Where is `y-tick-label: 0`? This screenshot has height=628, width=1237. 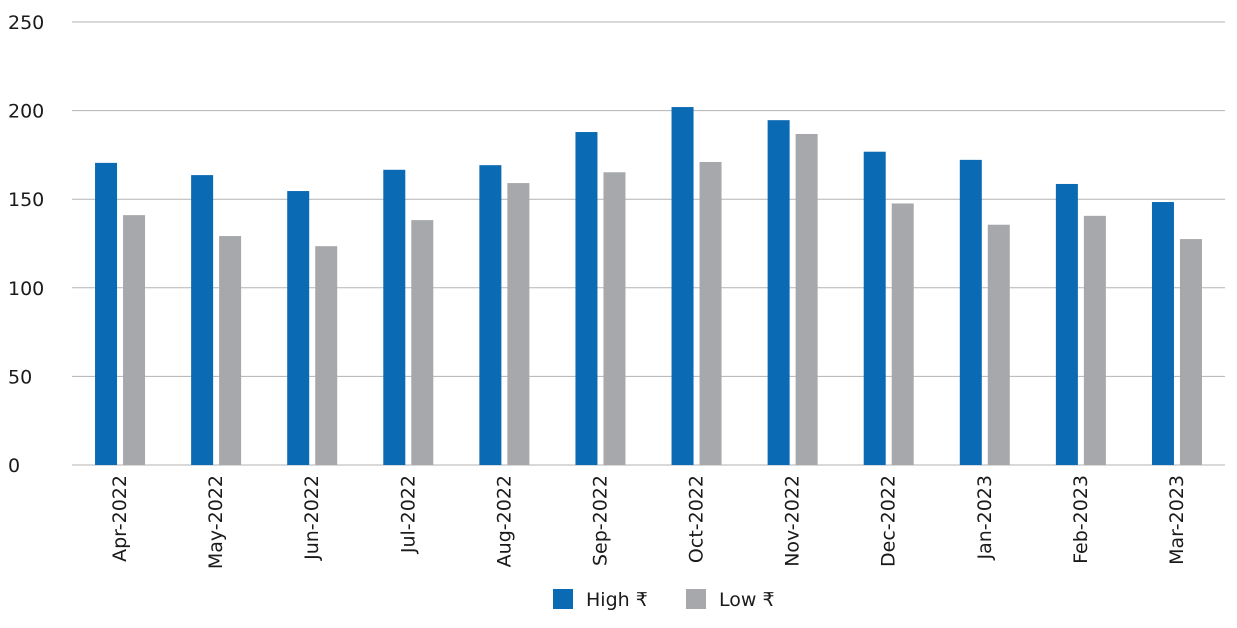 y-tick-label: 0 is located at coordinates (14, 466).